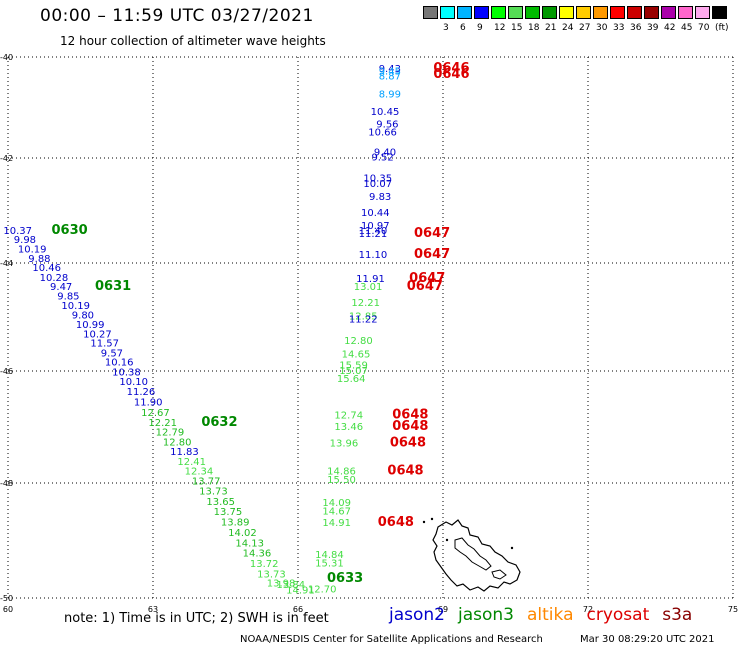 The image size is (740, 650). I want to click on wave-height-label: 10.45, so click(385, 112).